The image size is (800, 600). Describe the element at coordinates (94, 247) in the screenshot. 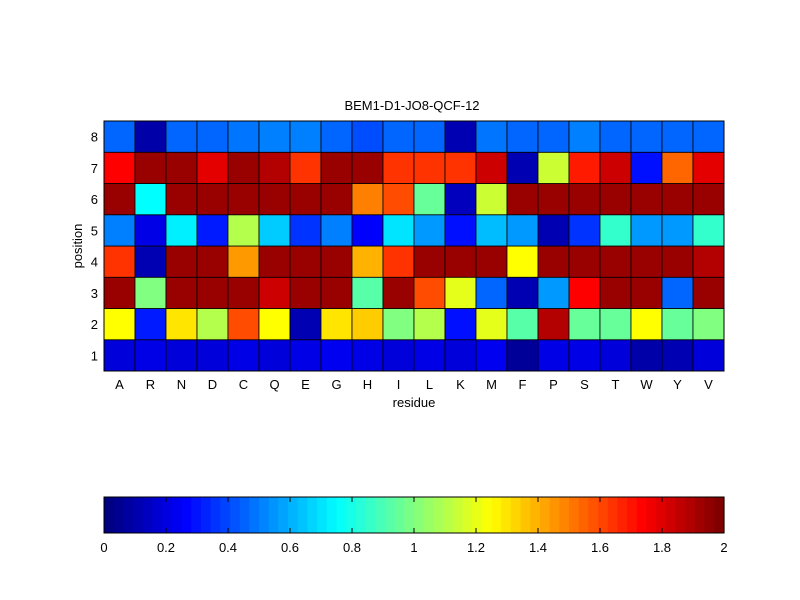

I see `y-axis-ticks: 1 2 3 4 5 6 7 8` at that location.